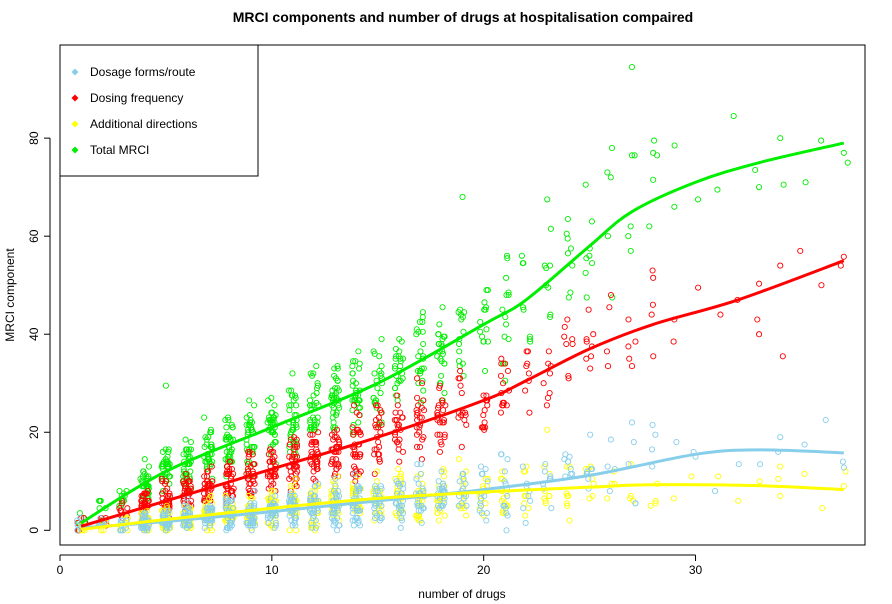 The image size is (892, 604). What do you see at coordinates (119, 150) in the screenshot?
I see `legend-label: Total MRCI` at bounding box center [119, 150].